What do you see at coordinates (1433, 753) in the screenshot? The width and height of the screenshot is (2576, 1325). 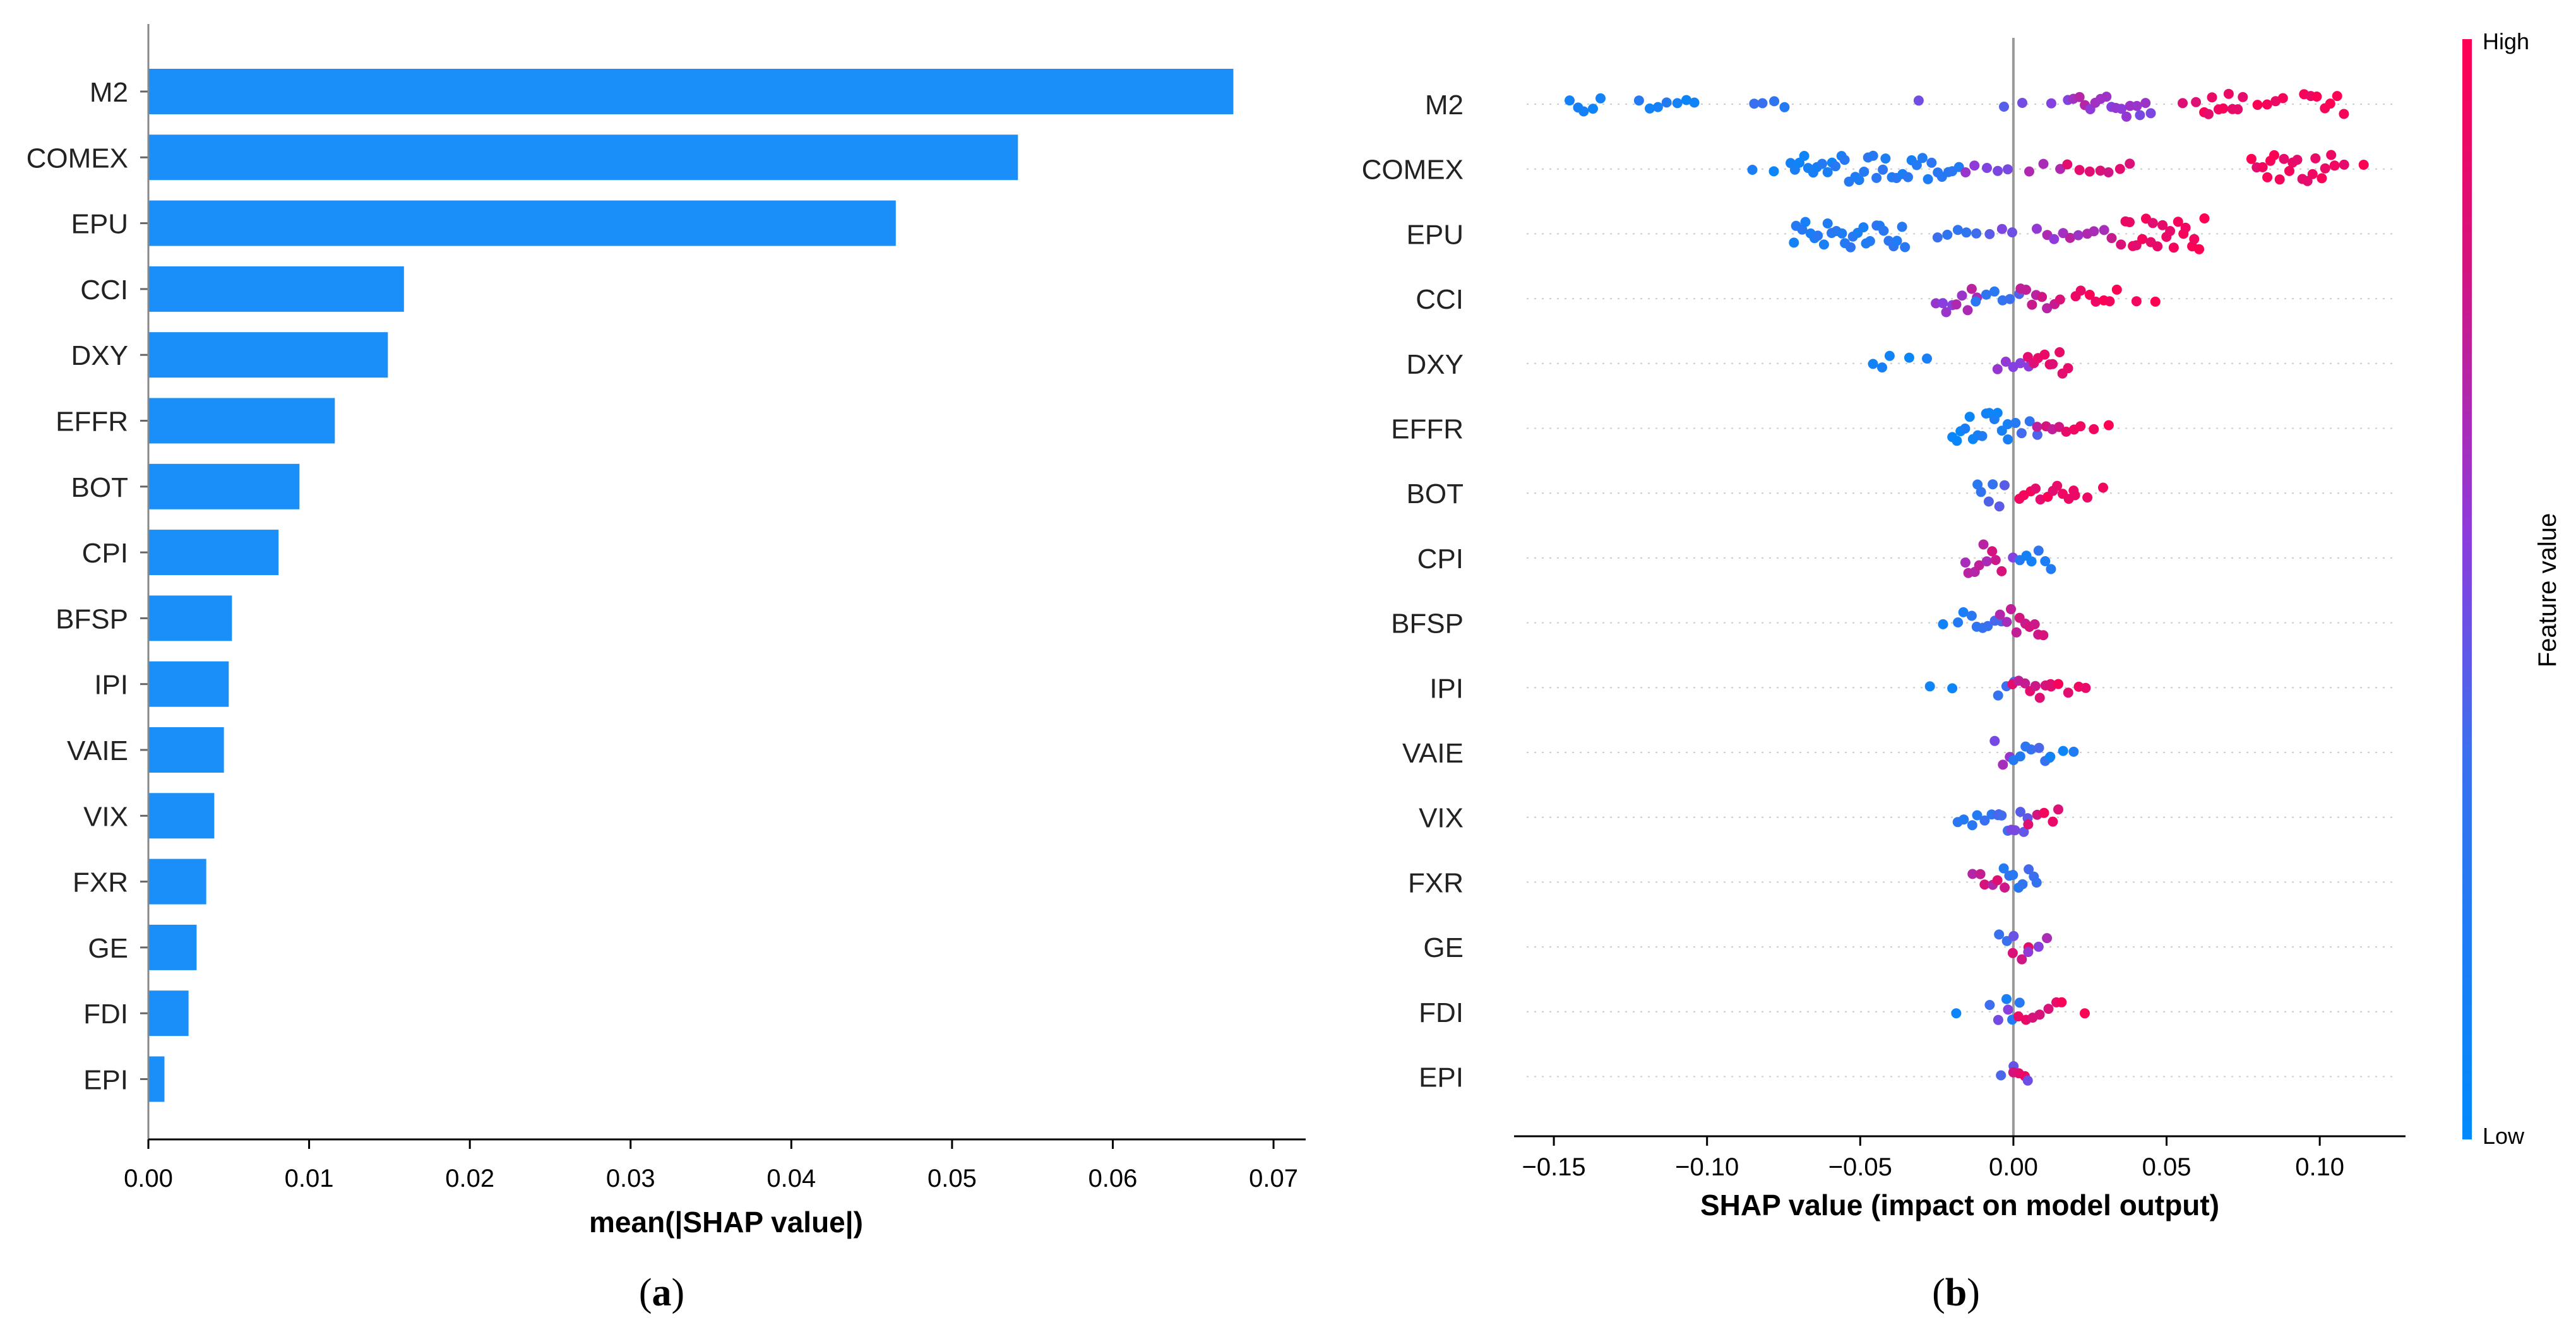 I see `beeswarm-category-label-vaie: VAIE` at bounding box center [1433, 753].